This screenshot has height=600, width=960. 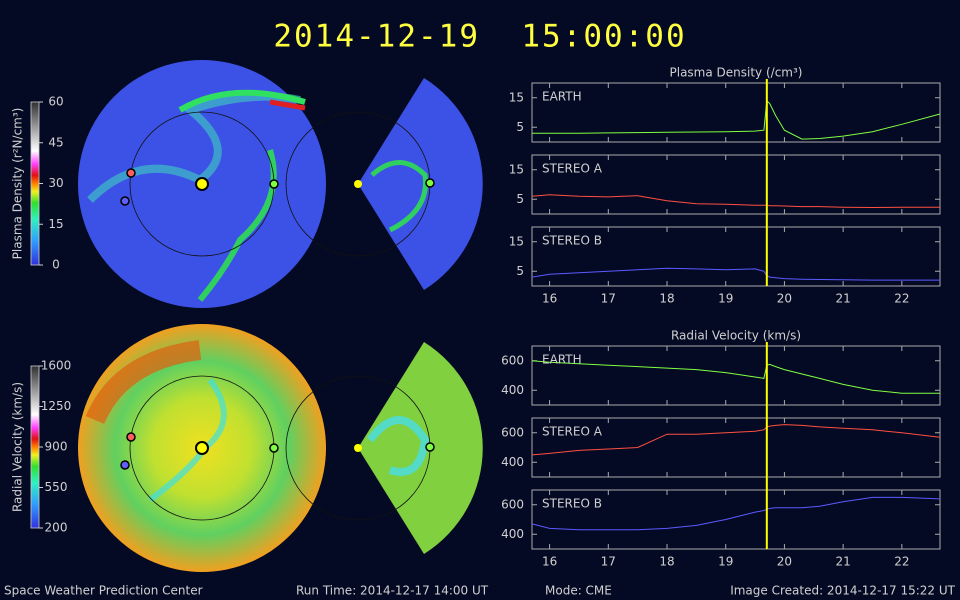 I want to click on colorbar-tick-label: 45, so click(x=55, y=142).